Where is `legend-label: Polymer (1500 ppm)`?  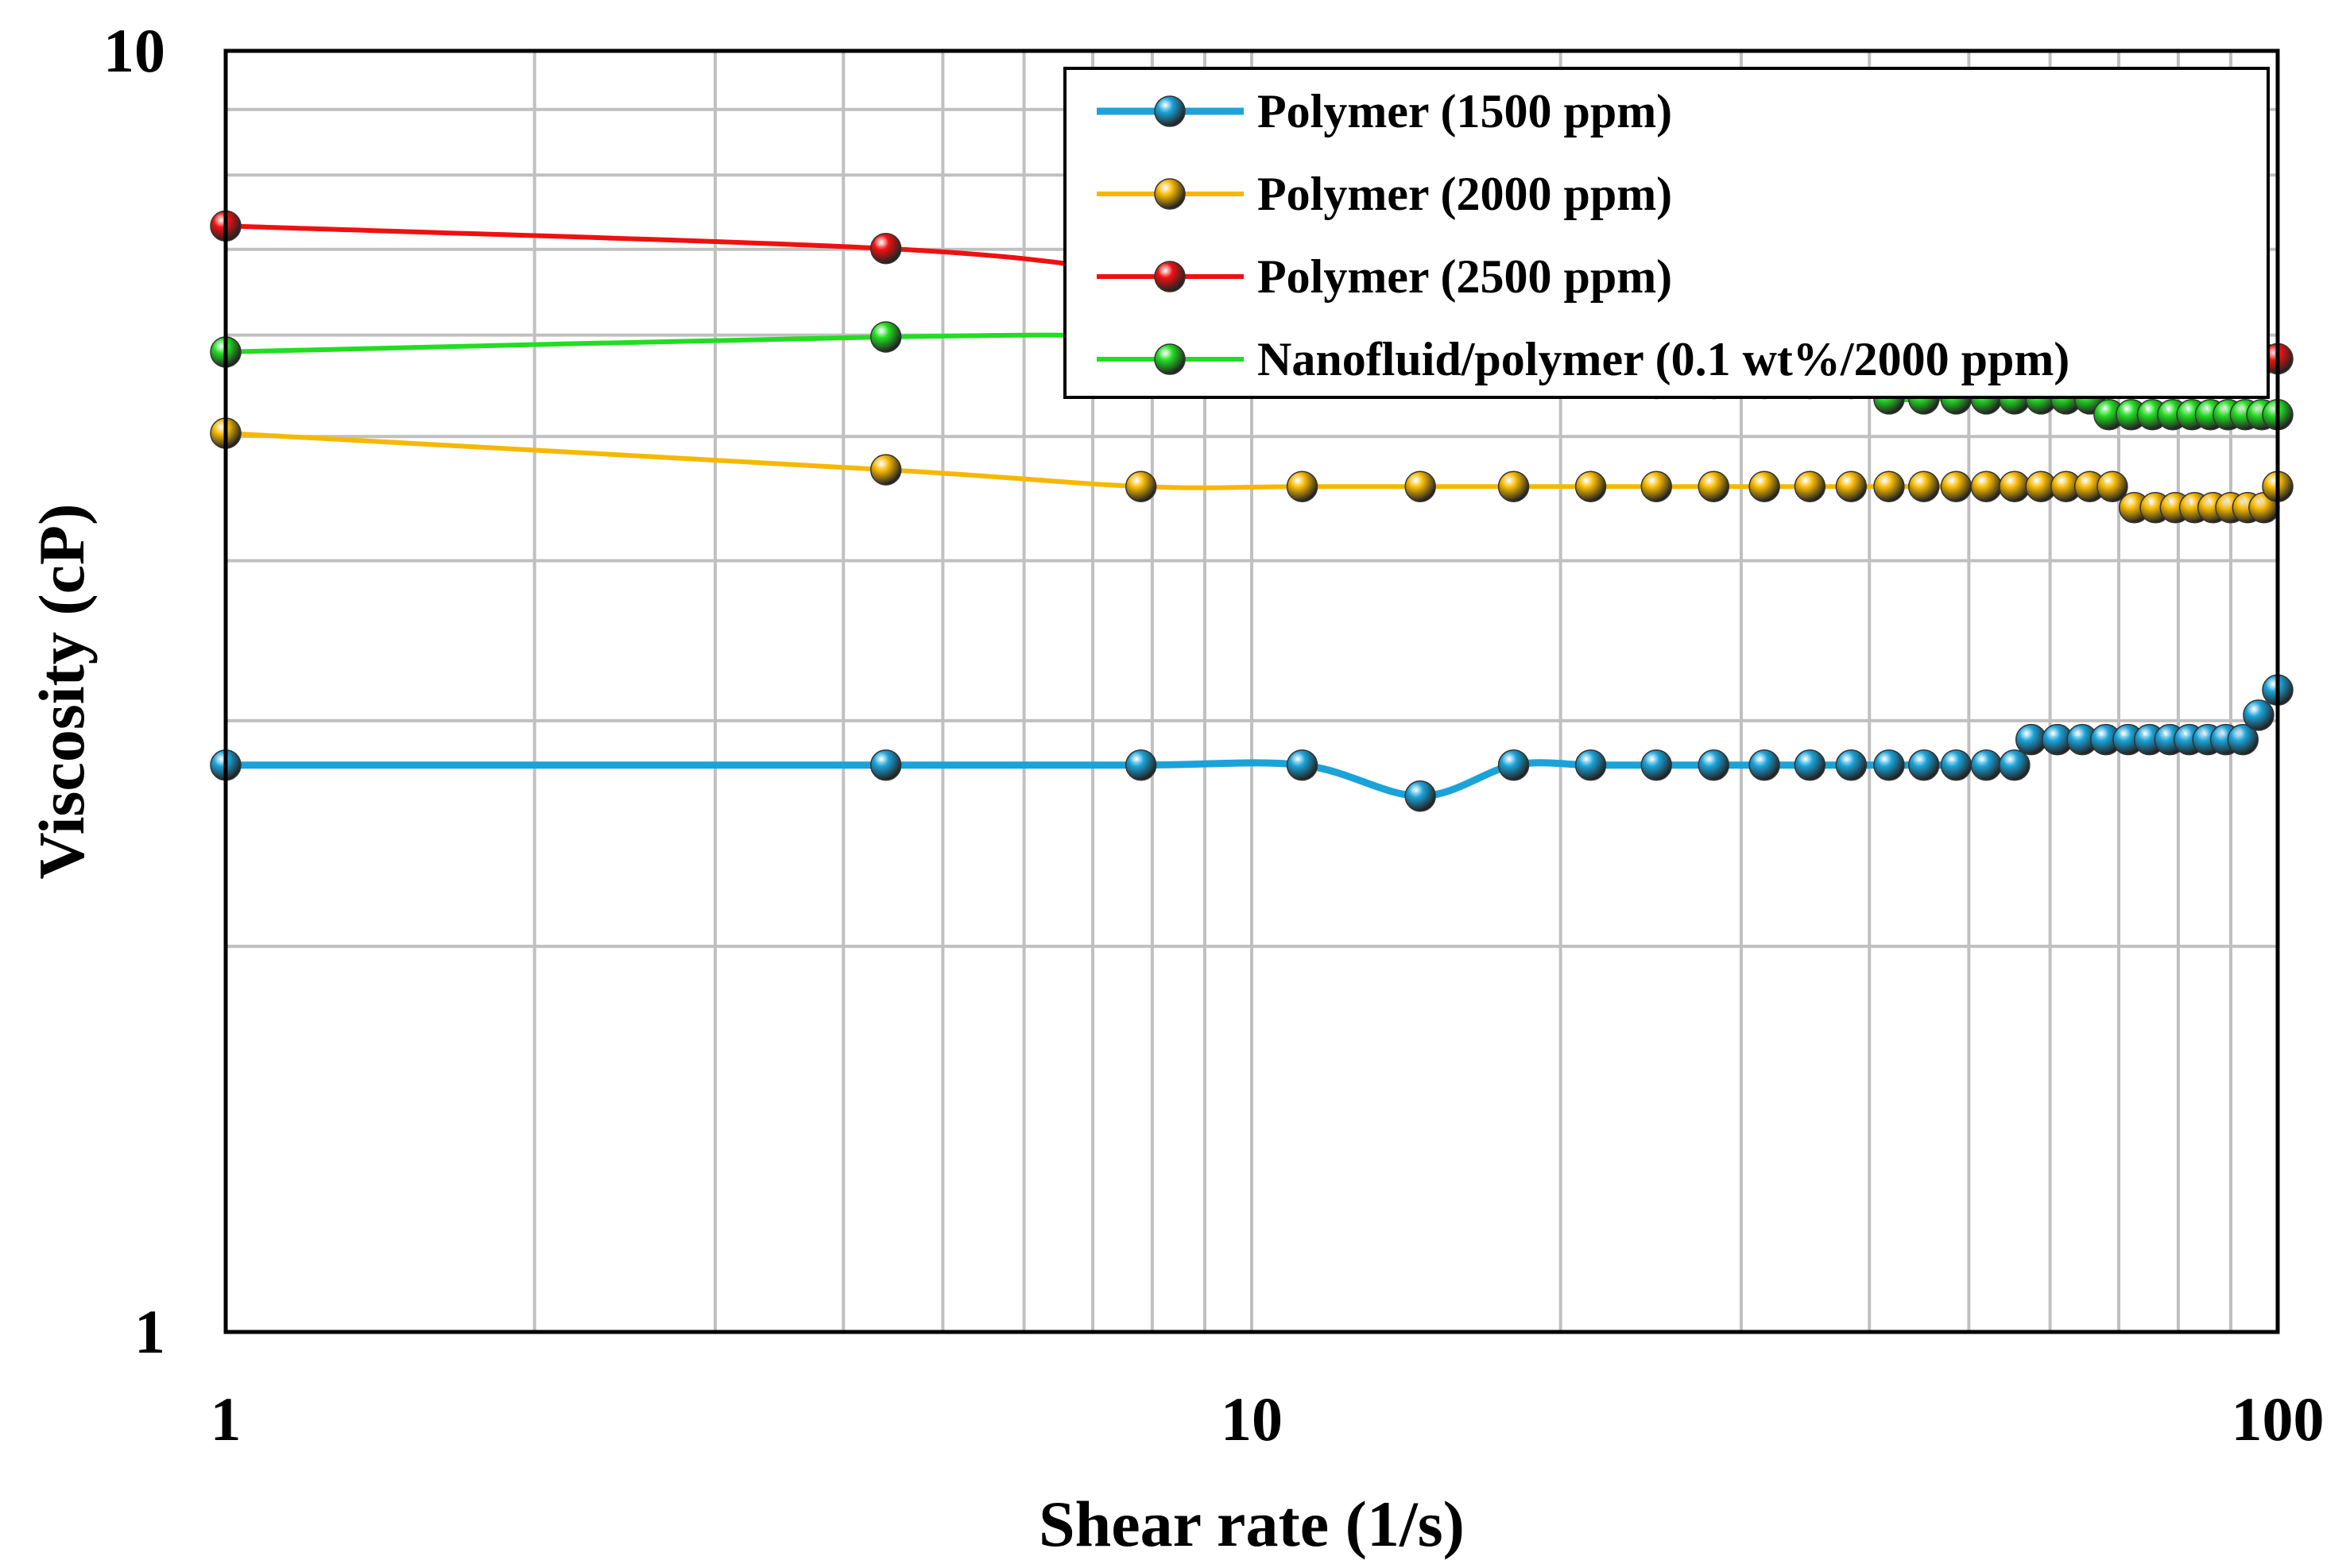 legend-label: Polymer (1500 ppm) is located at coordinates (1464, 111).